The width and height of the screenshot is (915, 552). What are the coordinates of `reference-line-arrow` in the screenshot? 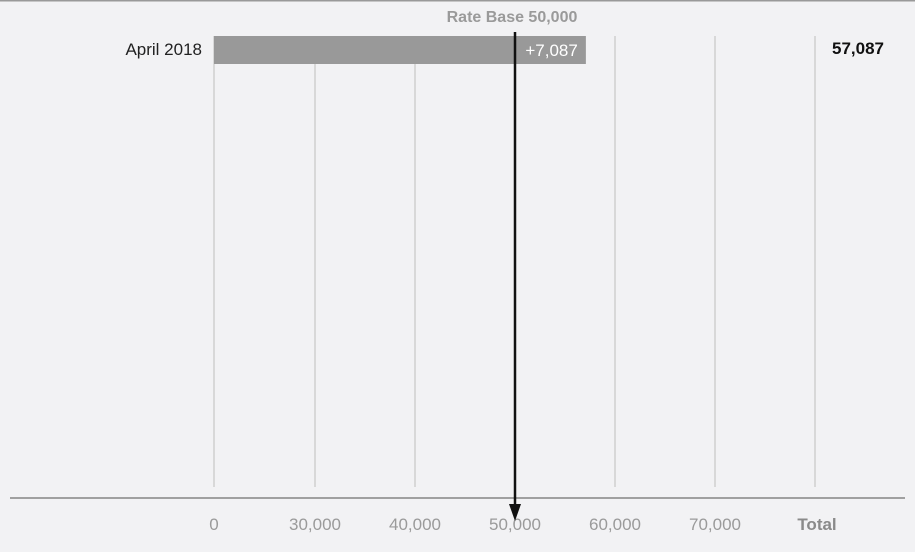 It's located at (515, 512).